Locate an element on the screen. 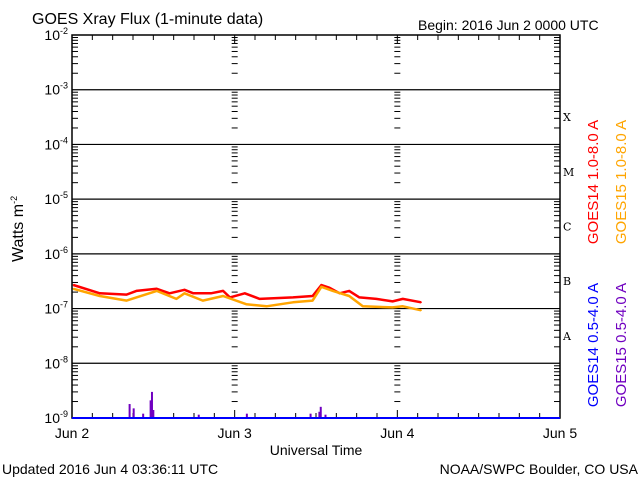 This screenshot has height=480, width=640. y-tick-label: 10⁻⁸ is located at coordinates (56, 362).